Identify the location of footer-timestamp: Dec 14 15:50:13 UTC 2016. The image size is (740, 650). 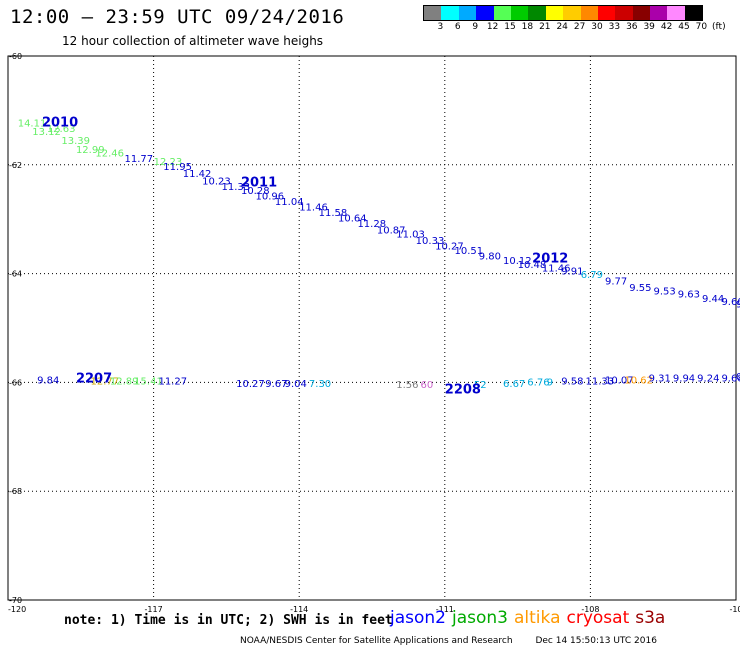
(596, 641).